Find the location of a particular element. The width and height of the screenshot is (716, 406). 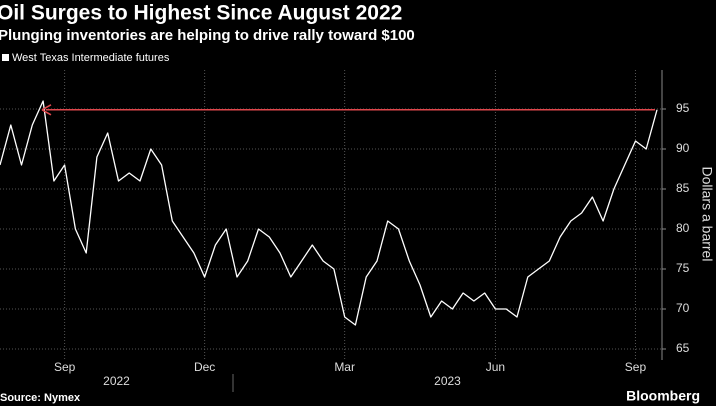

y-axis-label: Dollars a barrel is located at coordinates (707, 214).